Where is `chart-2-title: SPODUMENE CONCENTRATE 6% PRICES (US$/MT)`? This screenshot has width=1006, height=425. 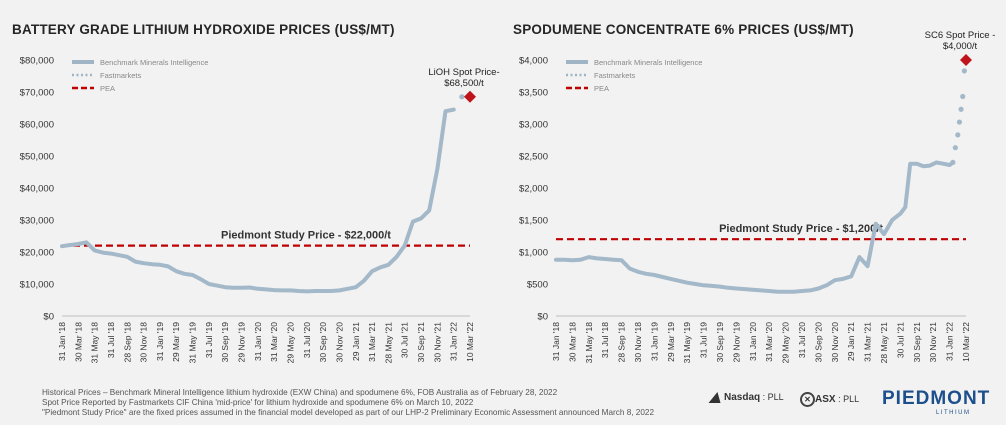 chart-2-title: SPODUMENE CONCENTRATE 6% PRICES (US$/MT) is located at coordinates (683, 29).